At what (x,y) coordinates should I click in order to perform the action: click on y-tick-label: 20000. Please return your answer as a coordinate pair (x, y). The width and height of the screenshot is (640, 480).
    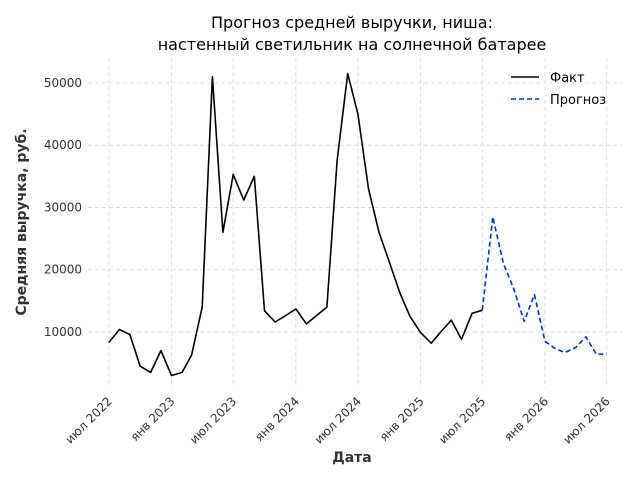
    Looking at the image, I should click on (63, 270).